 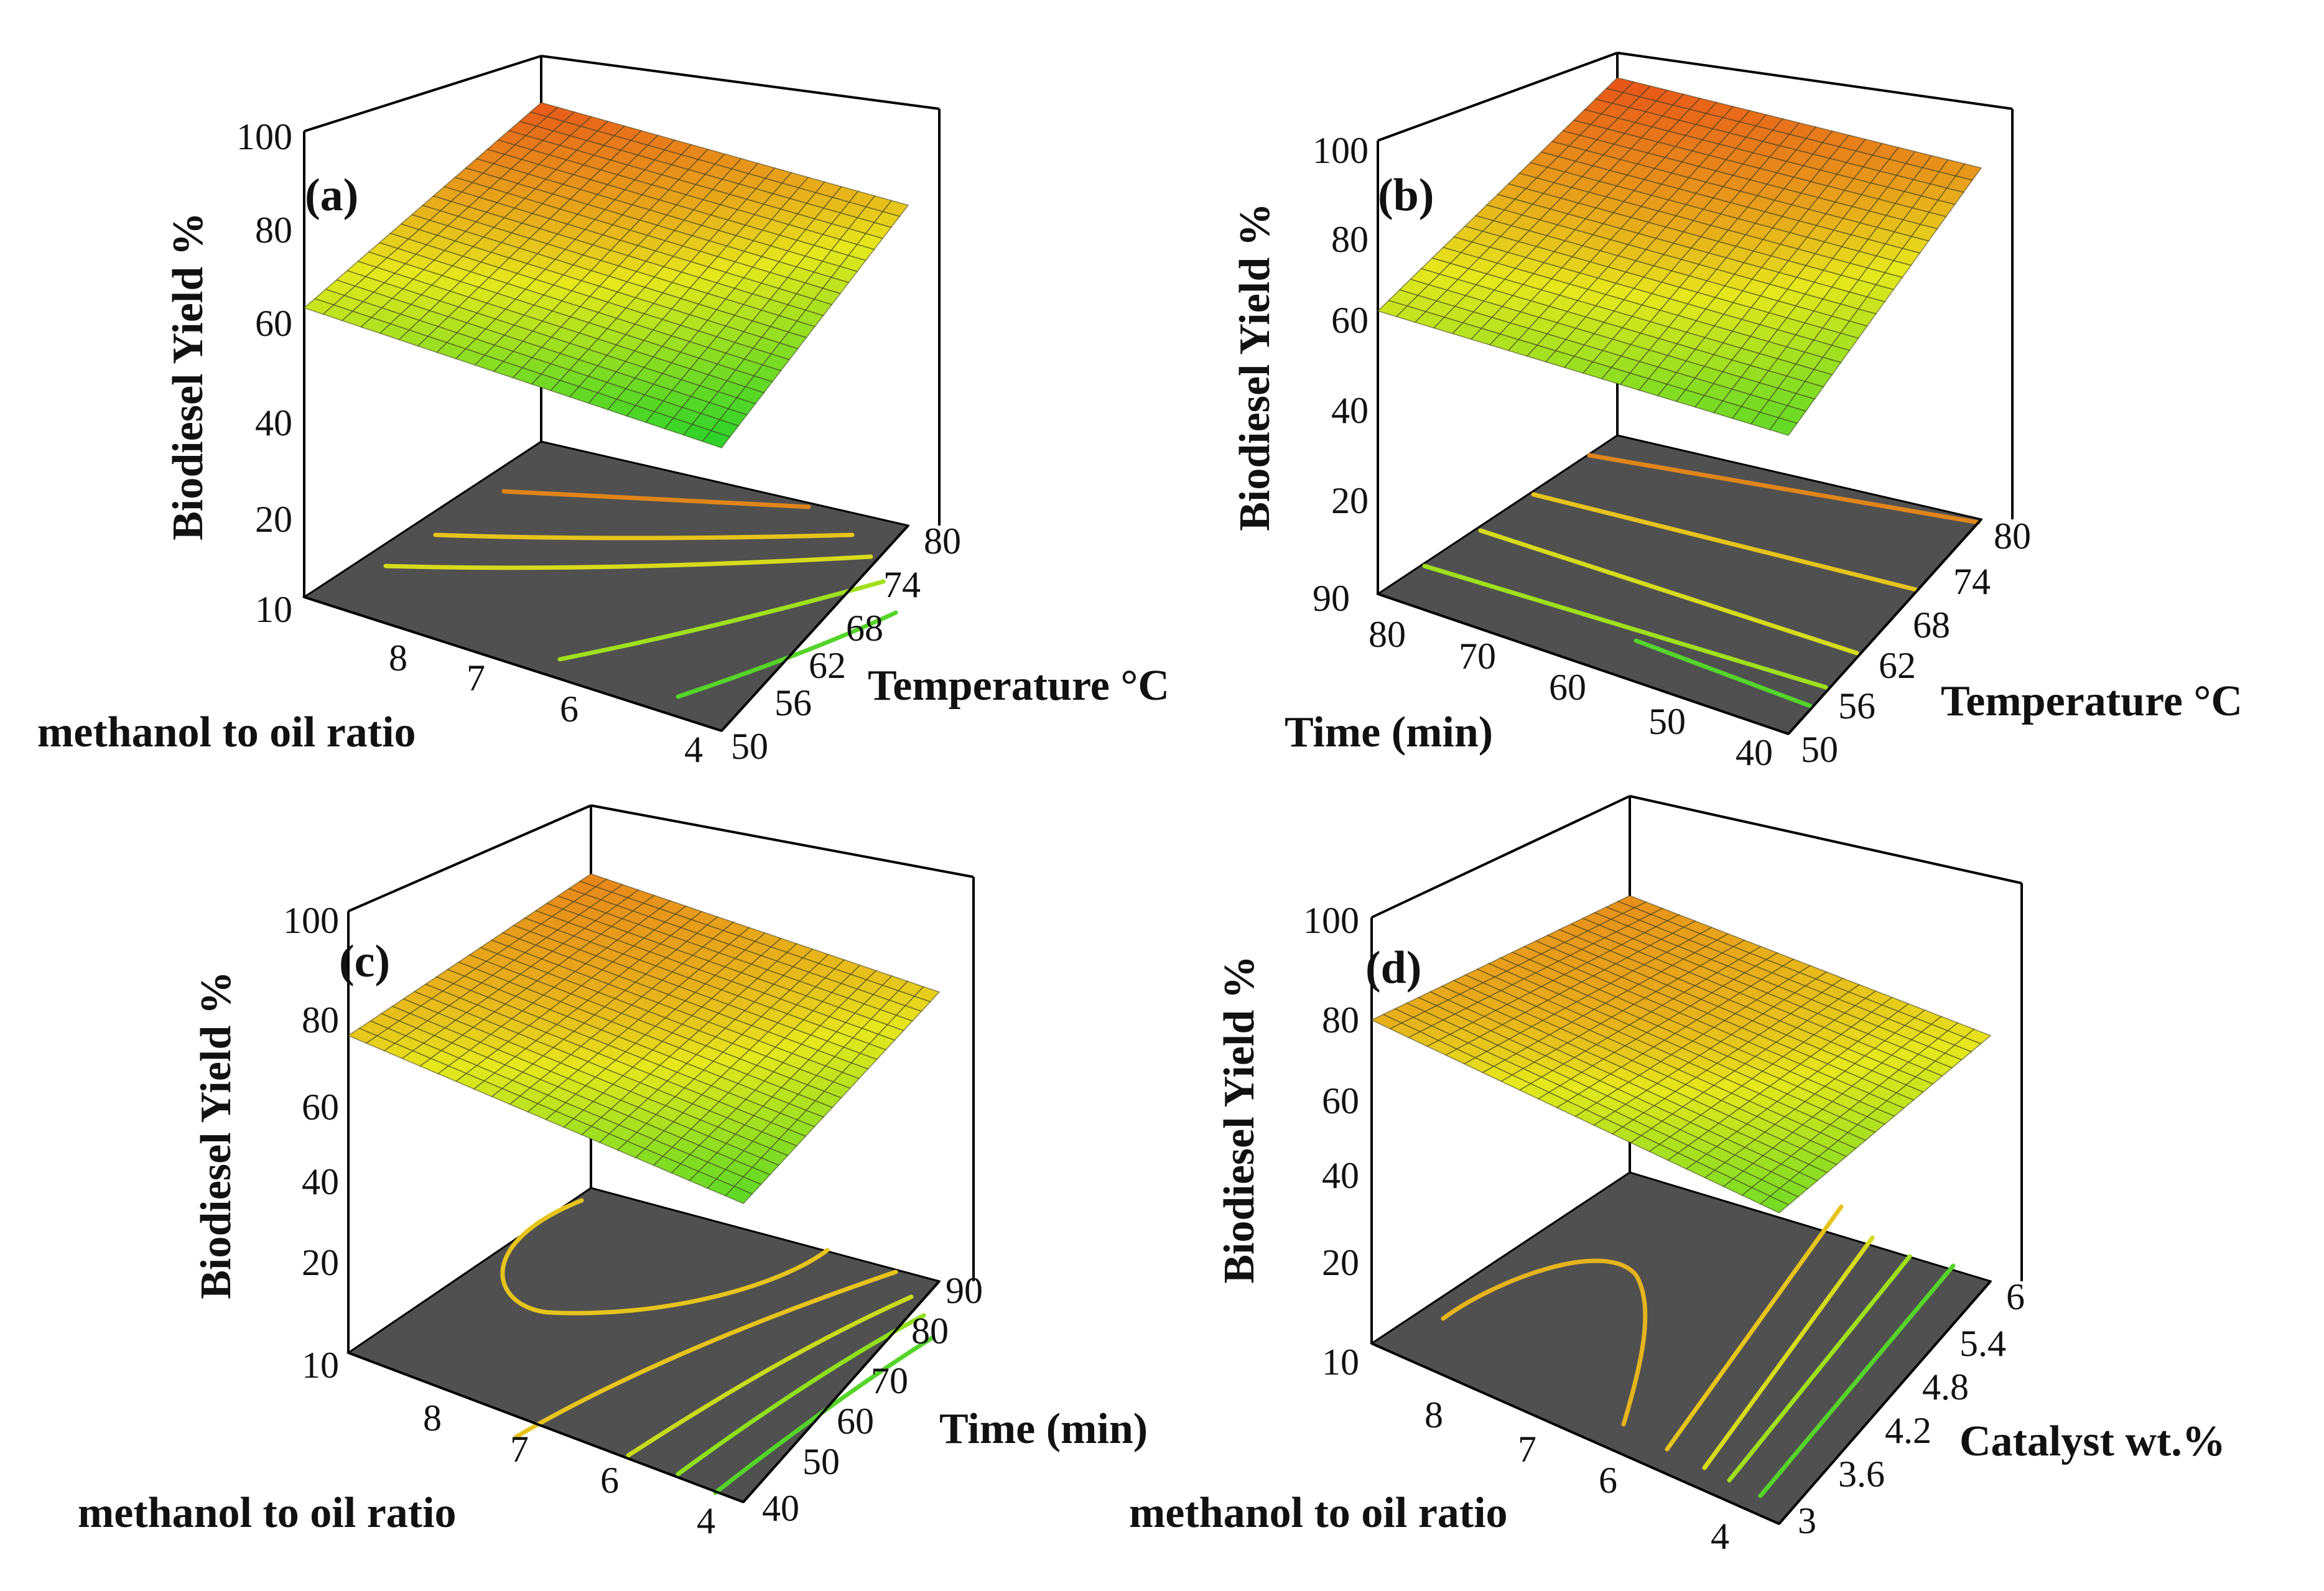 What do you see at coordinates (2092, 701) in the screenshot?
I see `panel-b-y-axis-title: Temperature °C` at bounding box center [2092, 701].